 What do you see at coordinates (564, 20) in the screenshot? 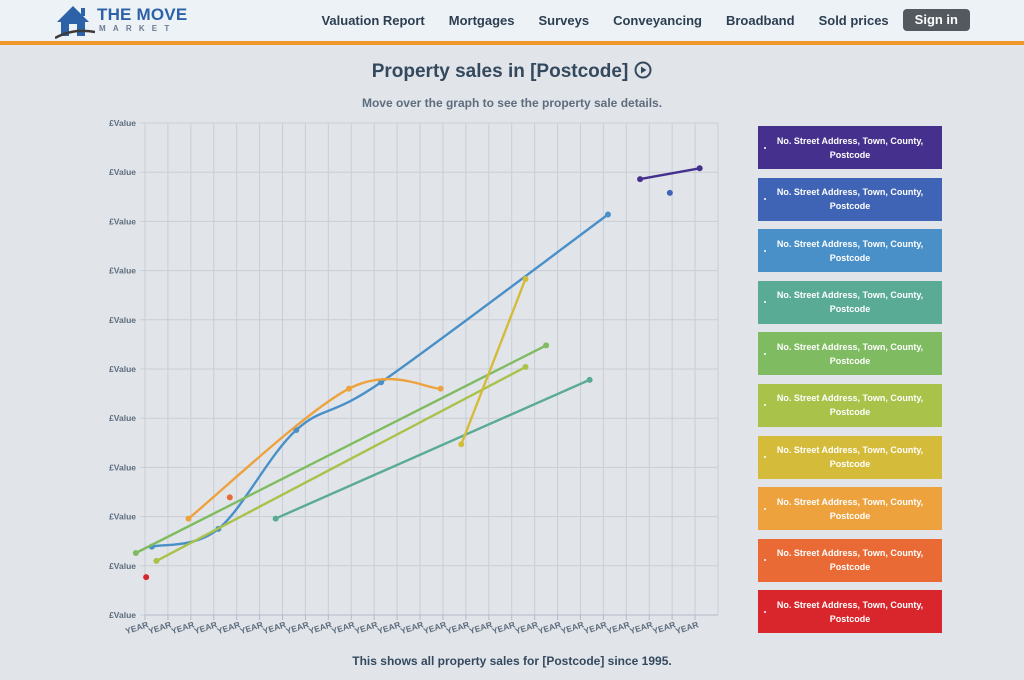
I see `nav-surveys: Surveys` at bounding box center [564, 20].